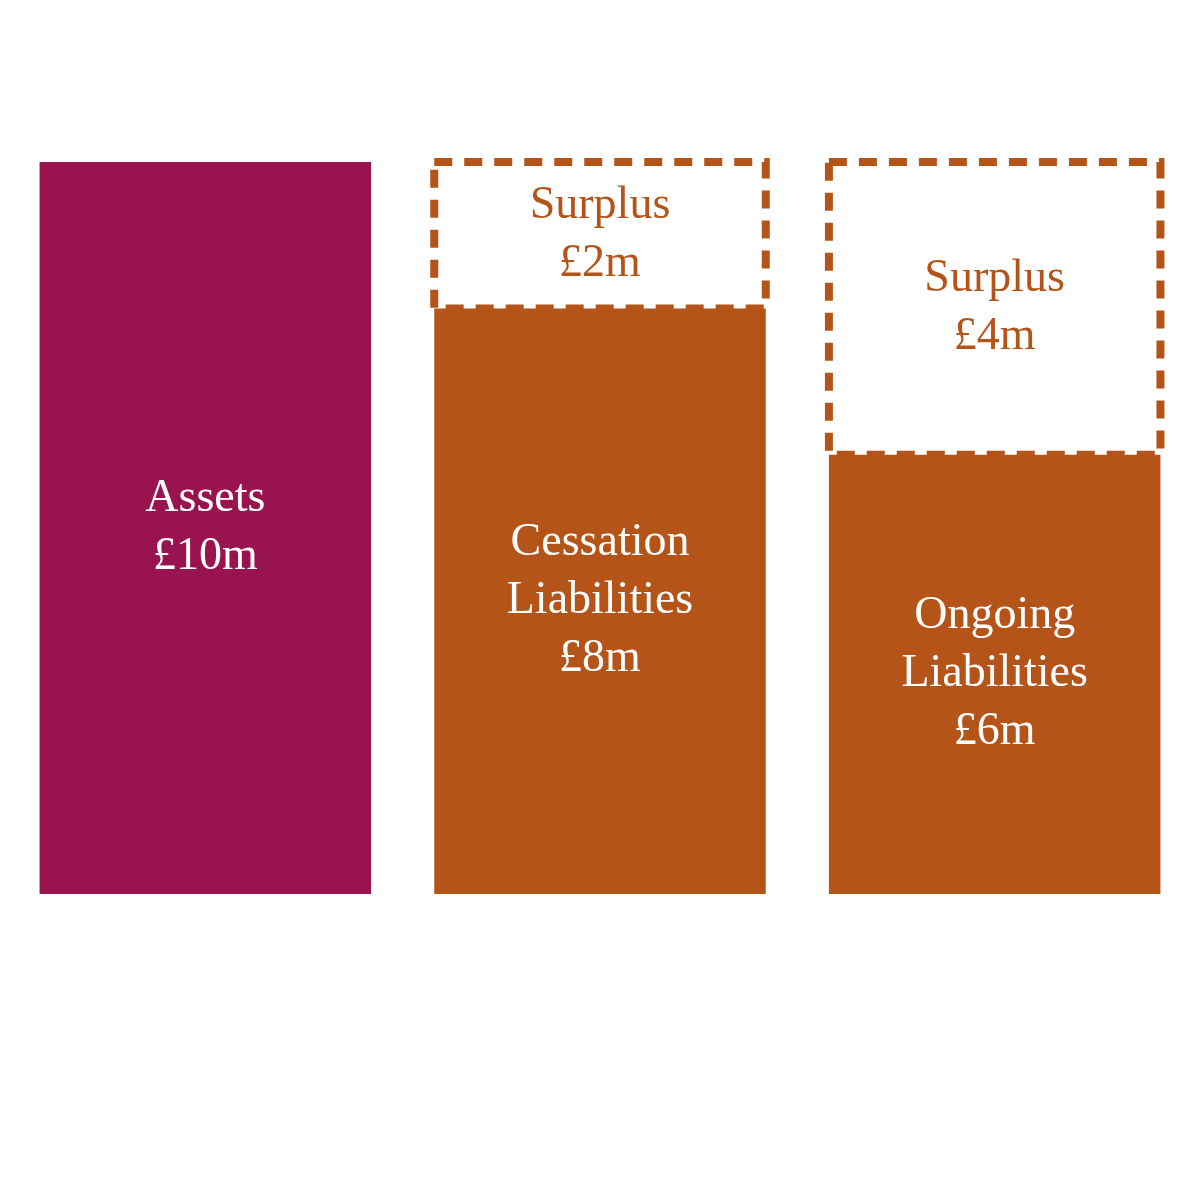 The image size is (1200, 1200). I want to click on data-label: £10m, so click(205, 554).